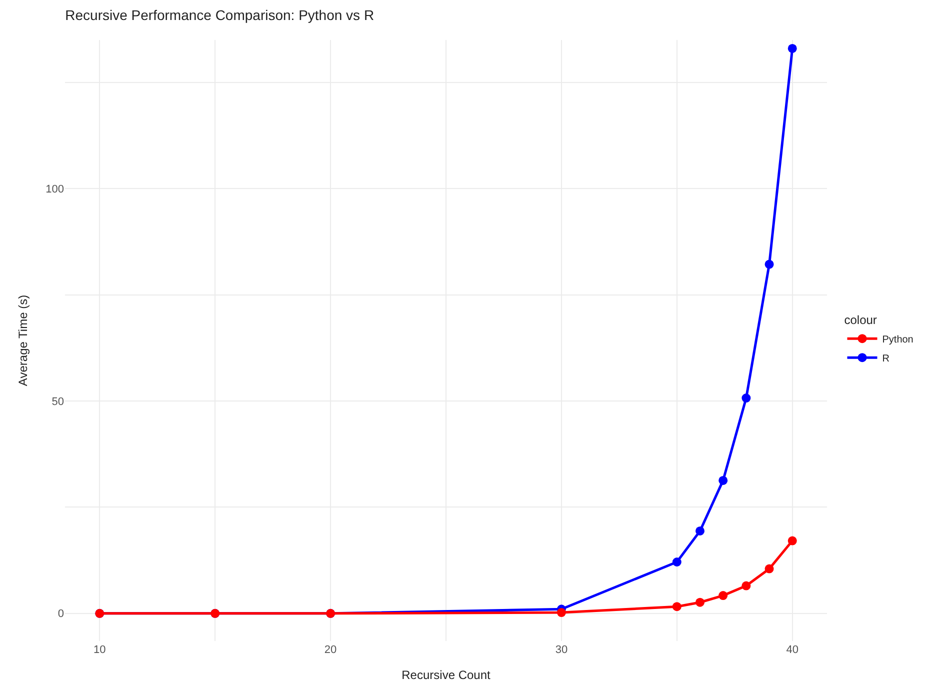 Image resolution: width=931 pixels, height=691 pixels. I want to click on y-axis-title: Average Time (s), so click(23, 340).